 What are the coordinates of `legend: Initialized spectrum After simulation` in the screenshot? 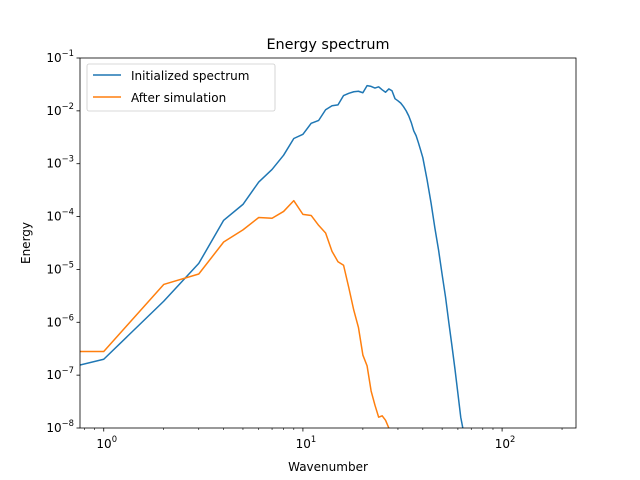 It's located at (181, 87).